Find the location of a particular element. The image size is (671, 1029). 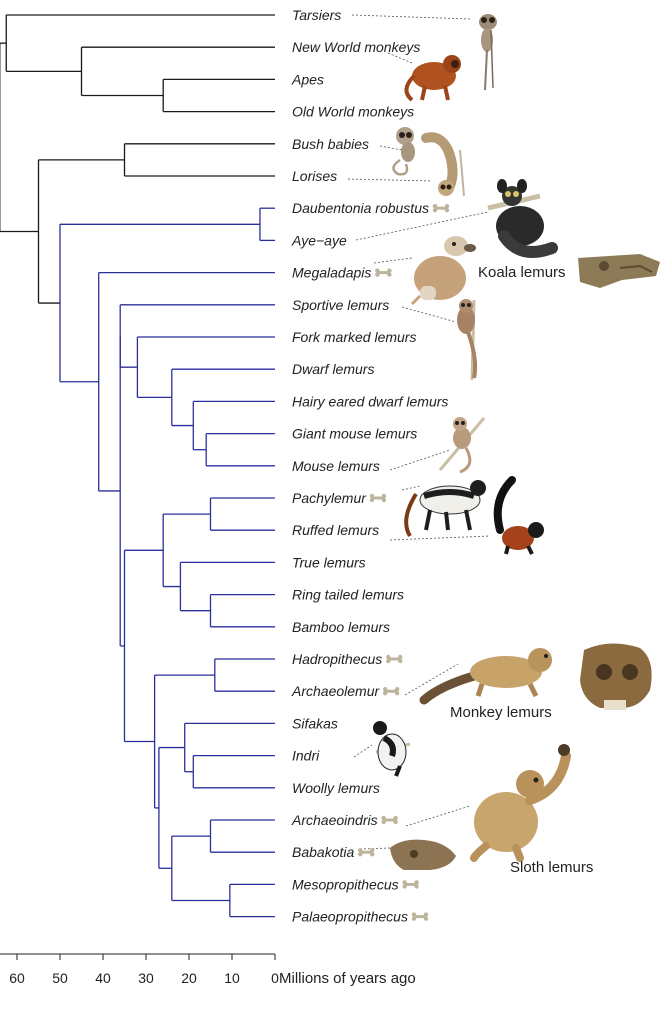

taxon-label: Fork marked lemurs is located at coordinates (354, 337).